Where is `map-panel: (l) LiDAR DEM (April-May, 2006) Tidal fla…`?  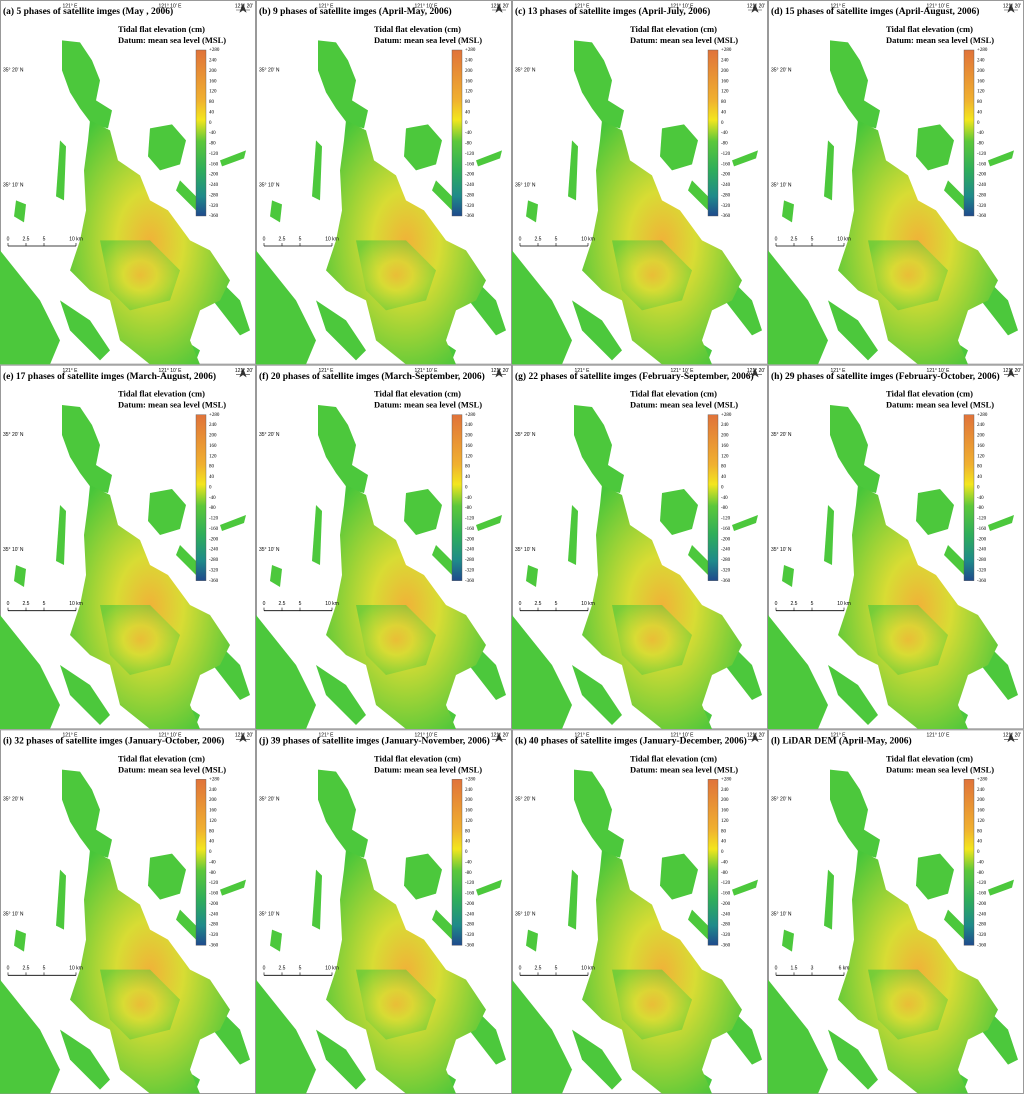
map-panel: (l) LiDAR DEM (April-May, 2006) Tidal fla… is located at coordinates (896, 911).